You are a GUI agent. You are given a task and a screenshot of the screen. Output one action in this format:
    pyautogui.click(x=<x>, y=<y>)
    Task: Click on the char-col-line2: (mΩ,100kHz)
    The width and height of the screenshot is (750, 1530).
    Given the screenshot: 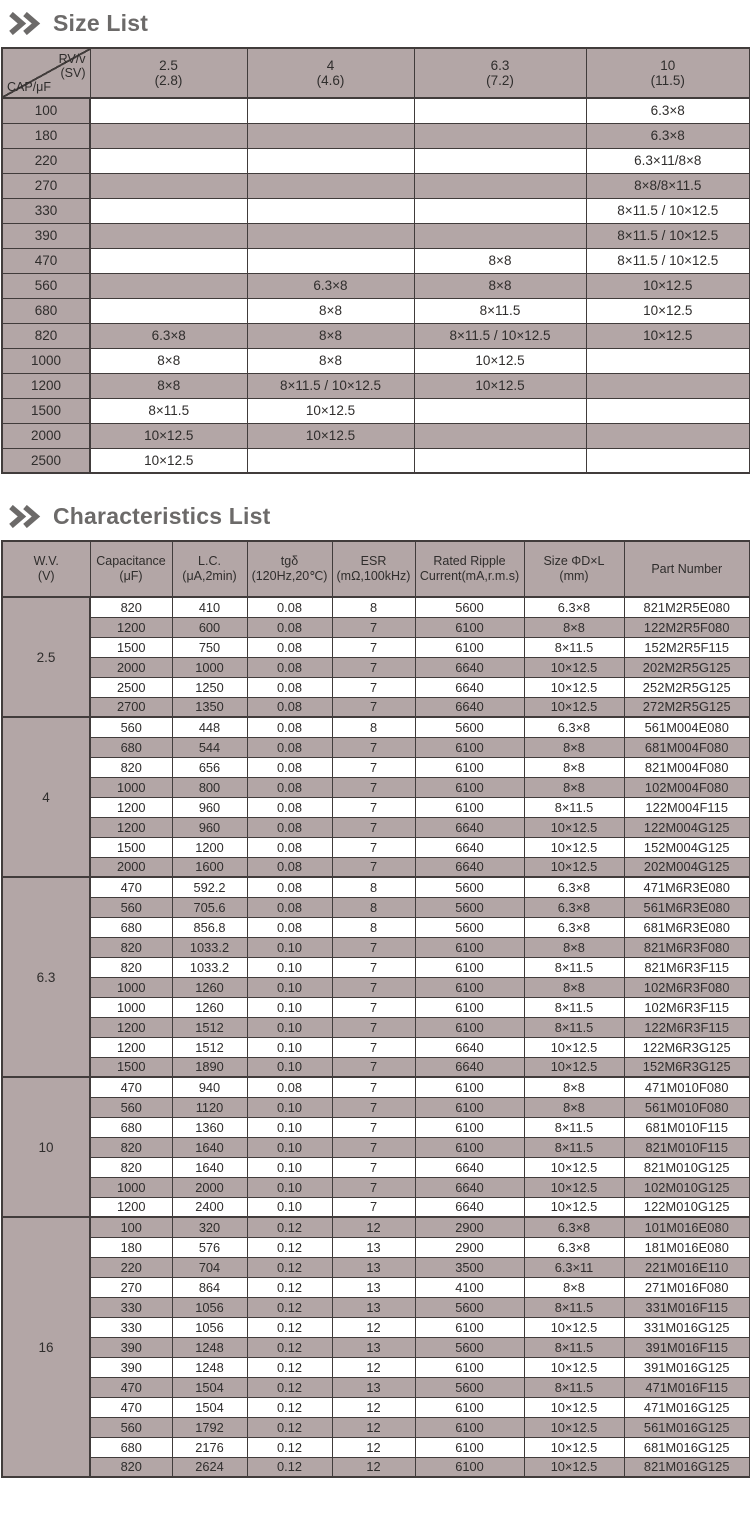 What is the action you would take?
    pyautogui.click(x=373, y=576)
    